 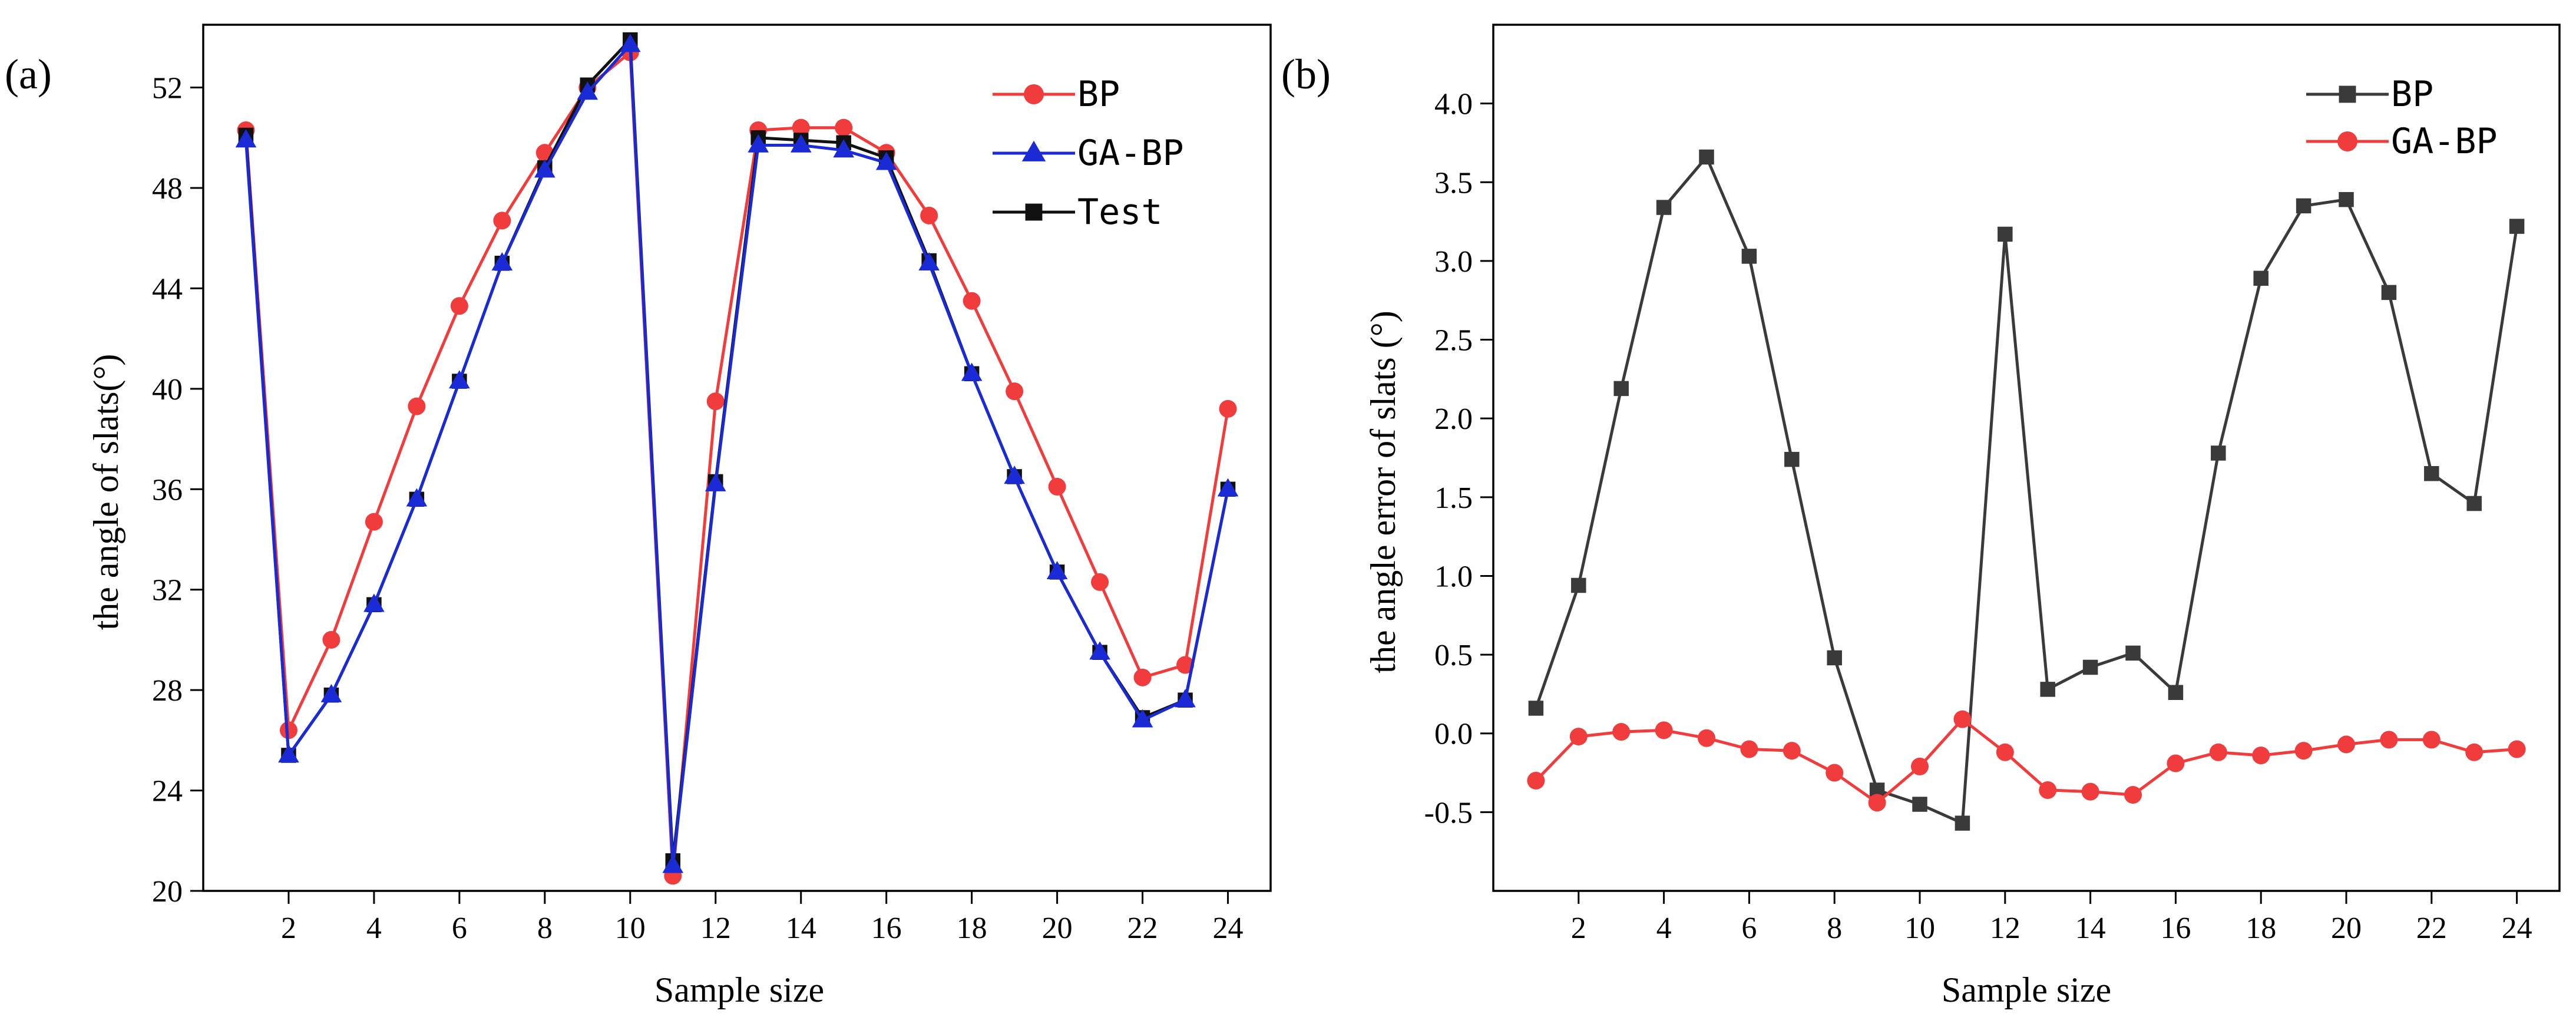 What do you see at coordinates (1120, 212) in the screenshot?
I see `panel-a-legend-label-test: Test` at bounding box center [1120, 212].